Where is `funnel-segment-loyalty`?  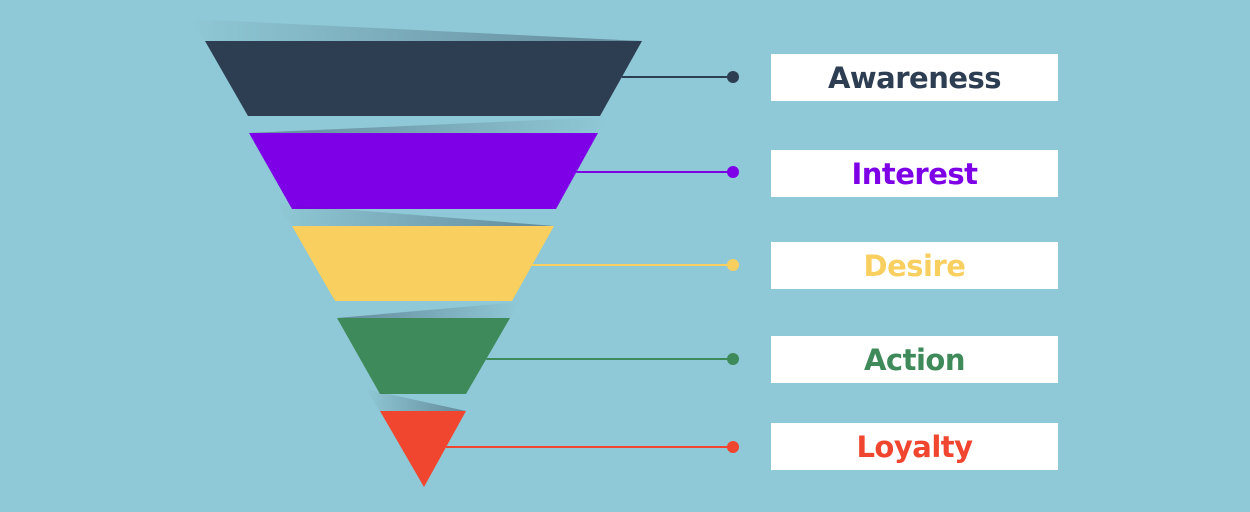
funnel-segment-loyalty is located at coordinates (423, 449).